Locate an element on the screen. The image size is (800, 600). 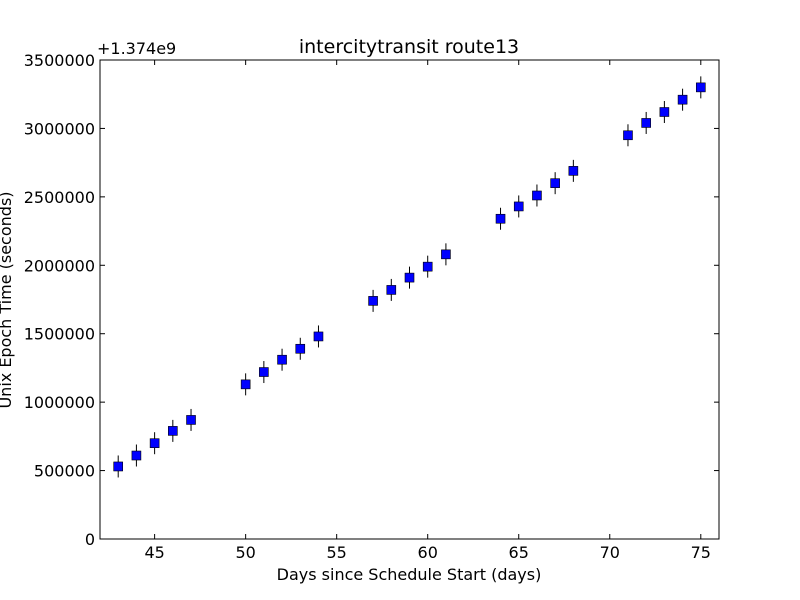
y-axis-title: Unix Epoch Time (seconds) is located at coordinates (7, 299).